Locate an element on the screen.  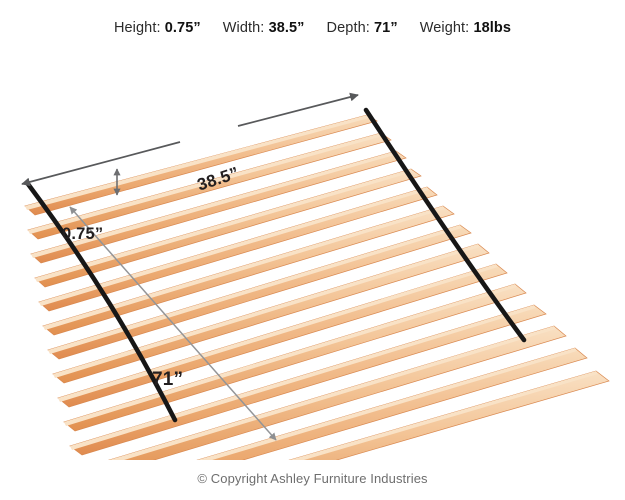
spec-value-width: 38.5” is located at coordinates (286, 28).